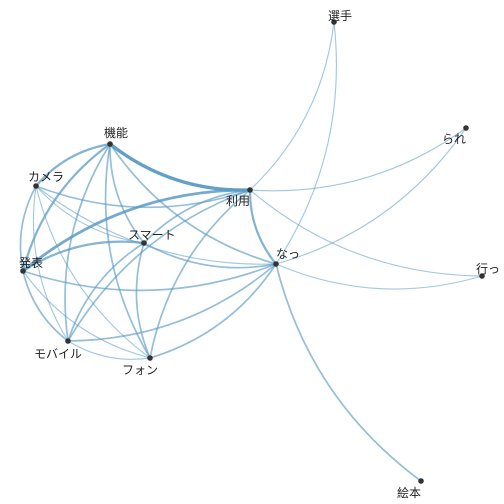  I want to click on edge-happyou-natsu, so click(149, 277).